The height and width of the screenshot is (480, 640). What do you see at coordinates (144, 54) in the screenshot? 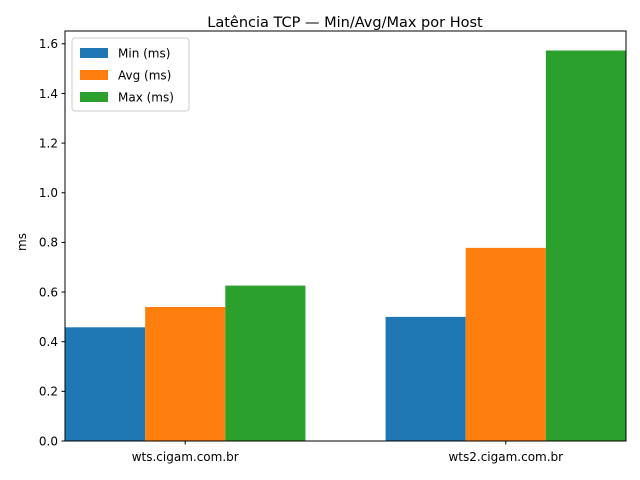
I see `legend-label: Min (ms)` at bounding box center [144, 54].